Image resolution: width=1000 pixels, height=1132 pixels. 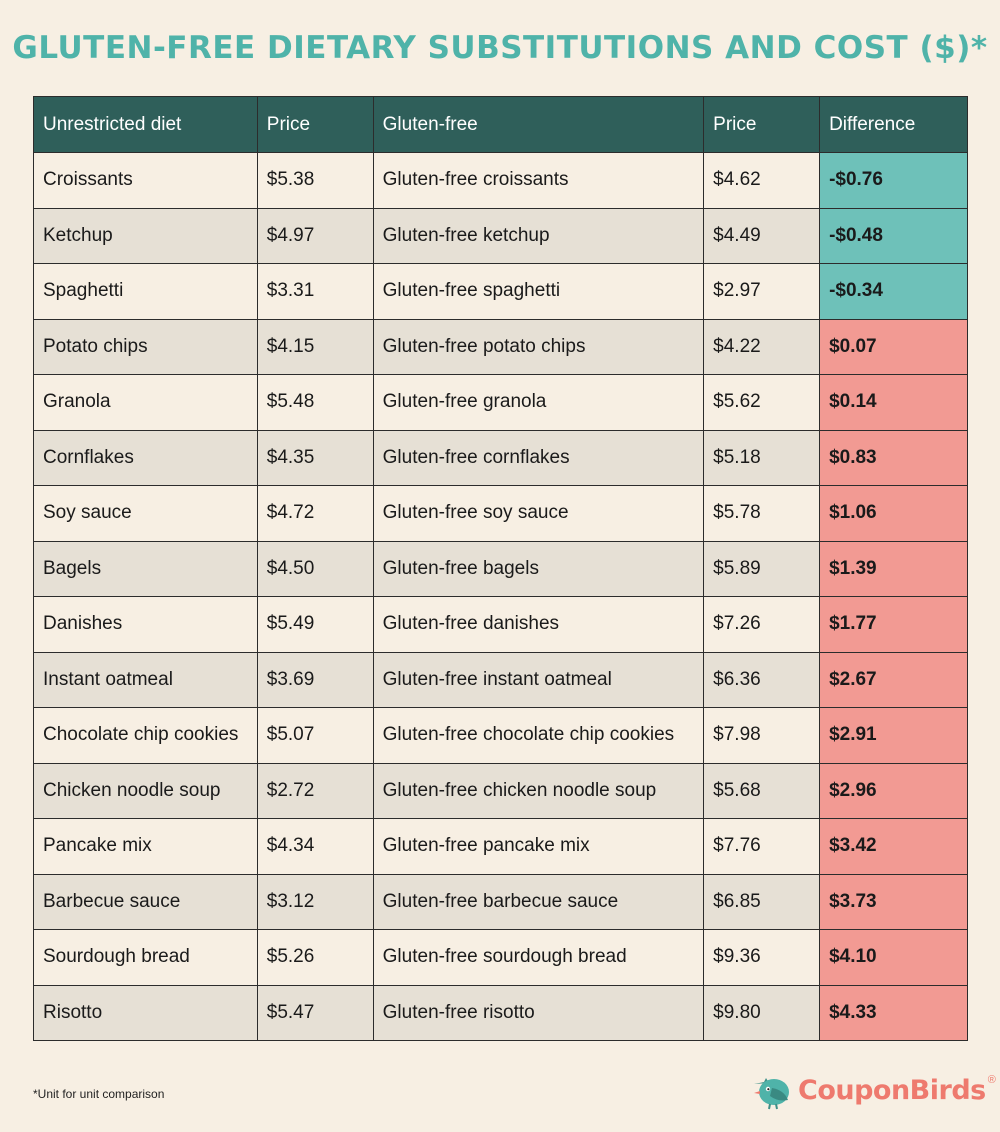 What do you see at coordinates (762, 957) in the screenshot?
I see `cell-gluten-free-price: $9.36` at bounding box center [762, 957].